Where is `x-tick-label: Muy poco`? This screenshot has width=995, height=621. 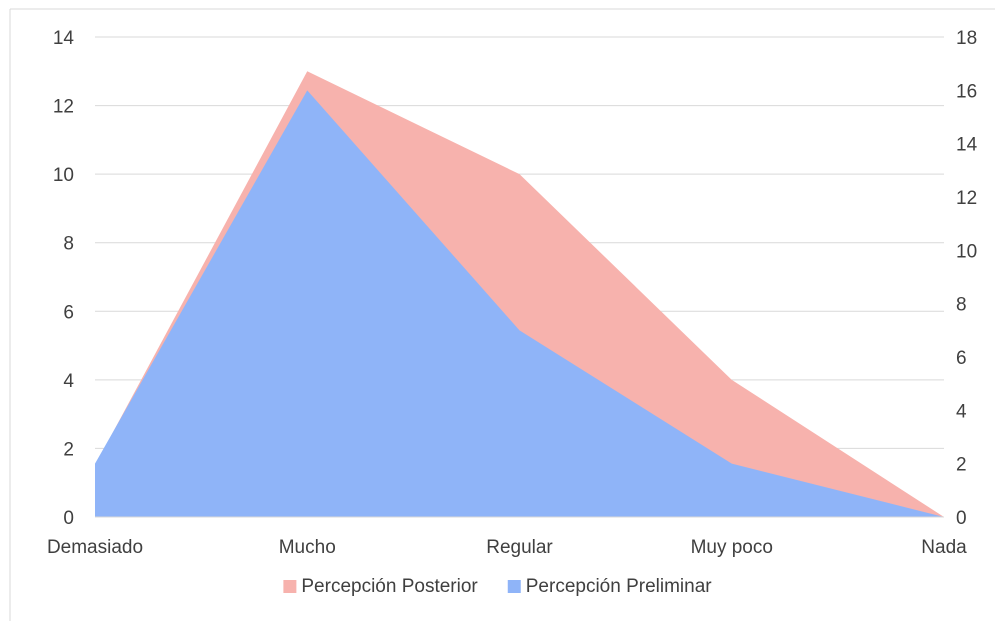
x-tick-label: Muy poco is located at coordinates (732, 547).